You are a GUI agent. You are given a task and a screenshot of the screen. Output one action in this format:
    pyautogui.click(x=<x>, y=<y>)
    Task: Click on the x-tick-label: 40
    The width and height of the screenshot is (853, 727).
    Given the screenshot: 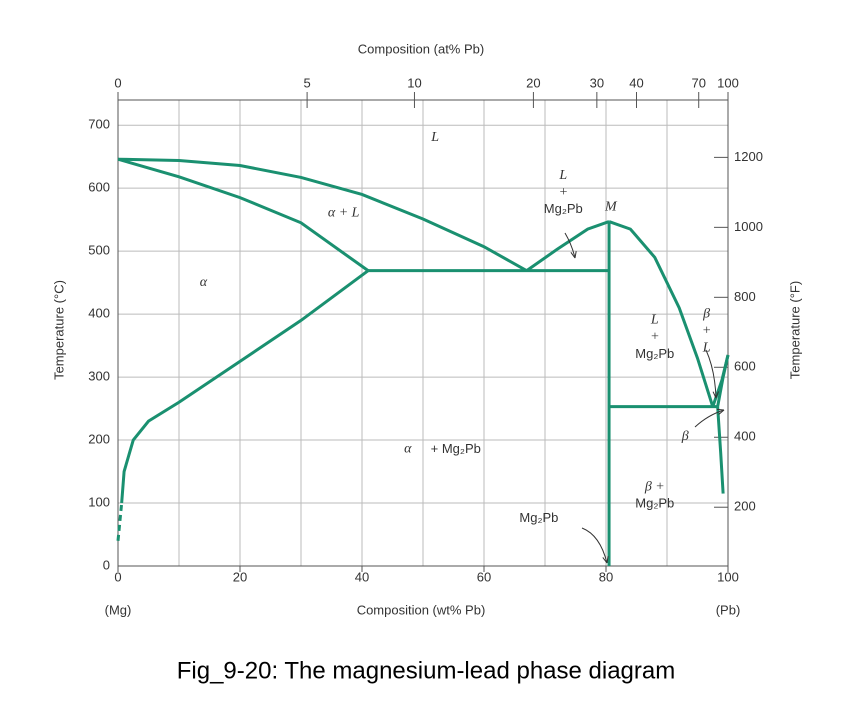 What is the action you would take?
    pyautogui.click(x=362, y=576)
    